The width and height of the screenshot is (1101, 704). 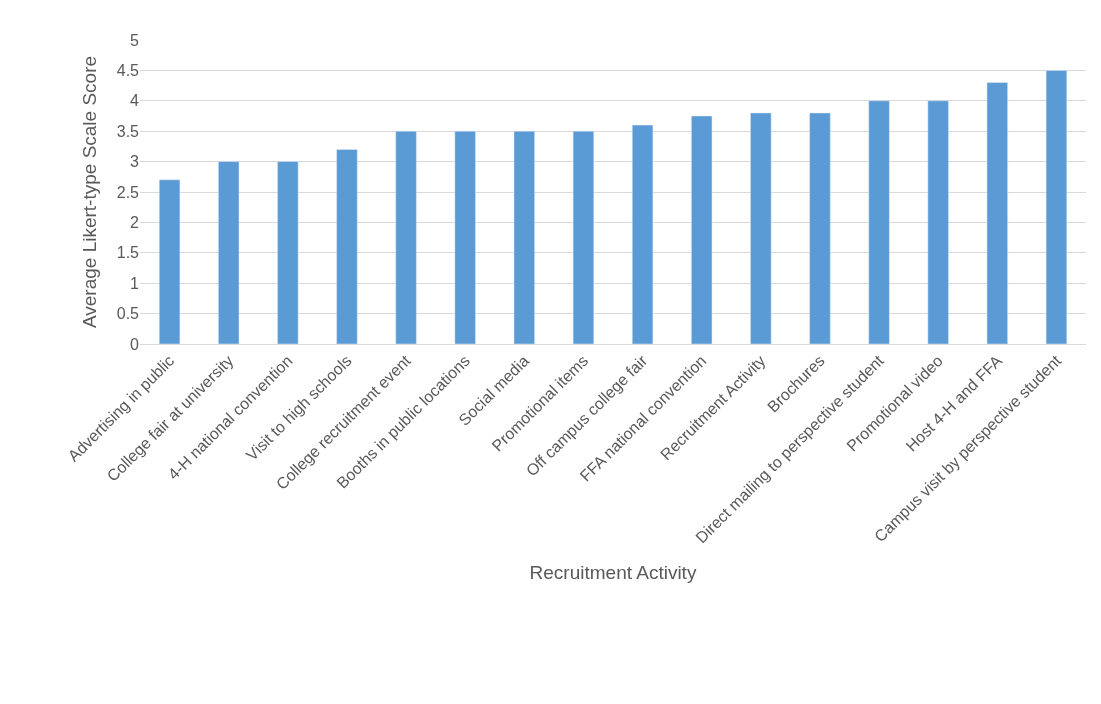 What do you see at coordinates (613, 573) in the screenshot?
I see `x-axis-title: Recruitment Activity` at bounding box center [613, 573].